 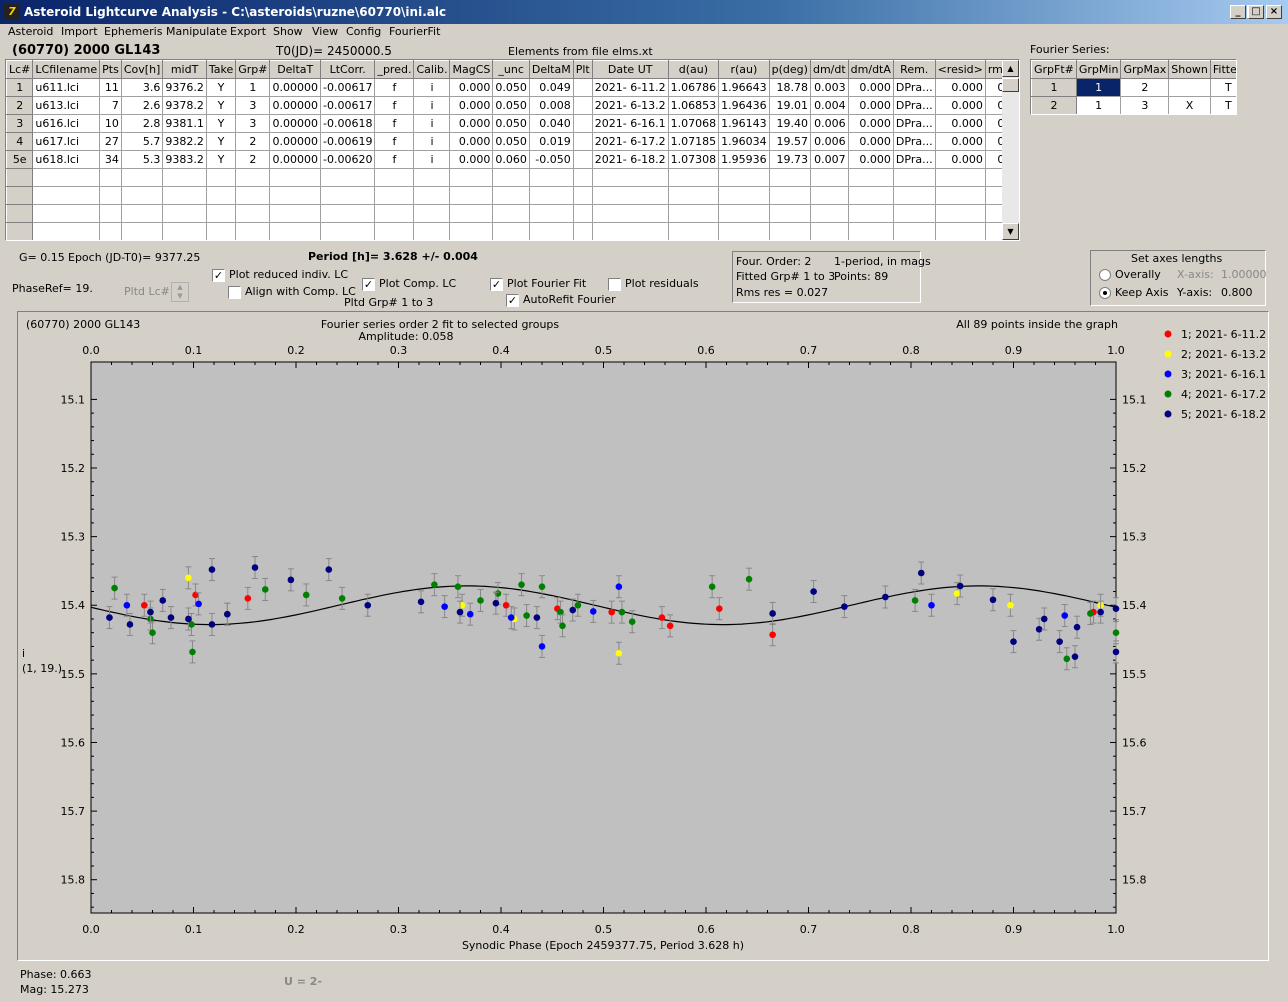 I want to click on lc-cell: 19.40, so click(x=789, y=123).